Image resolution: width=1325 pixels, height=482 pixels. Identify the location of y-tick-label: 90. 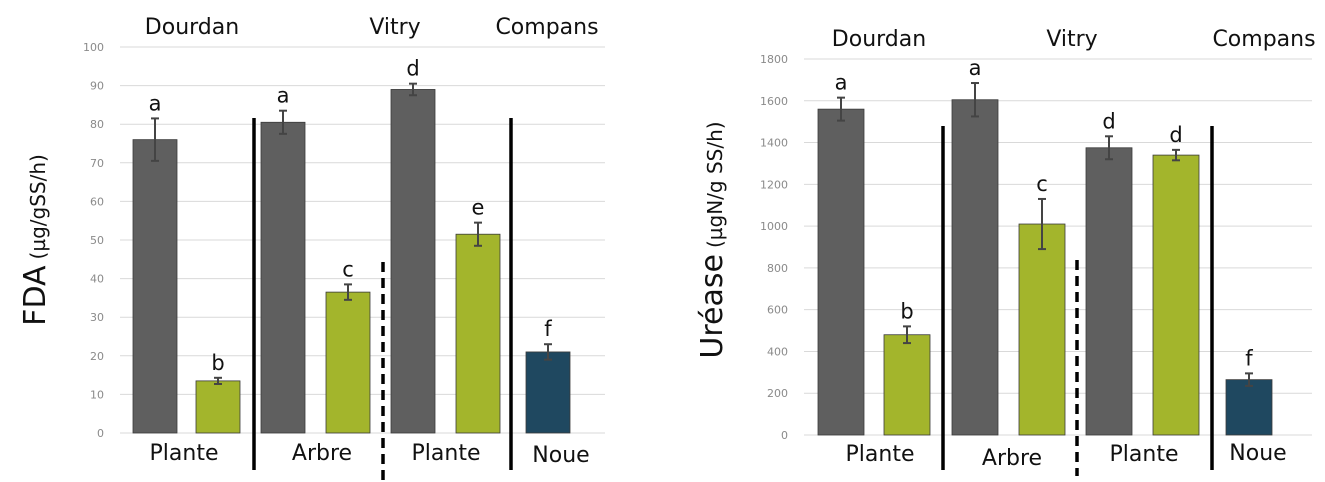
(97, 86).